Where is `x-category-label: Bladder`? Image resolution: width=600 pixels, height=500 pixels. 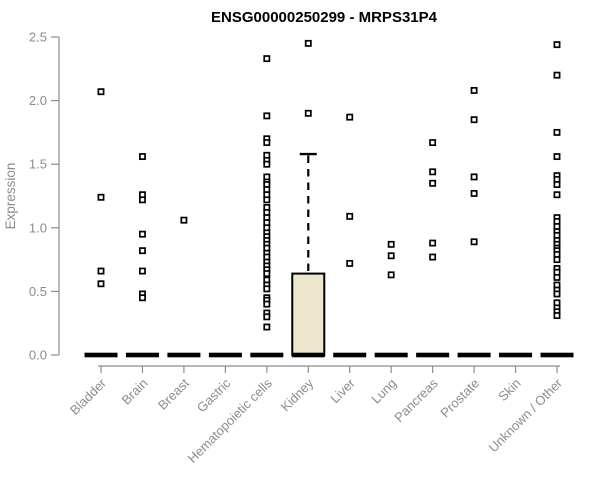
x-category-label: Bladder is located at coordinates (88, 396).